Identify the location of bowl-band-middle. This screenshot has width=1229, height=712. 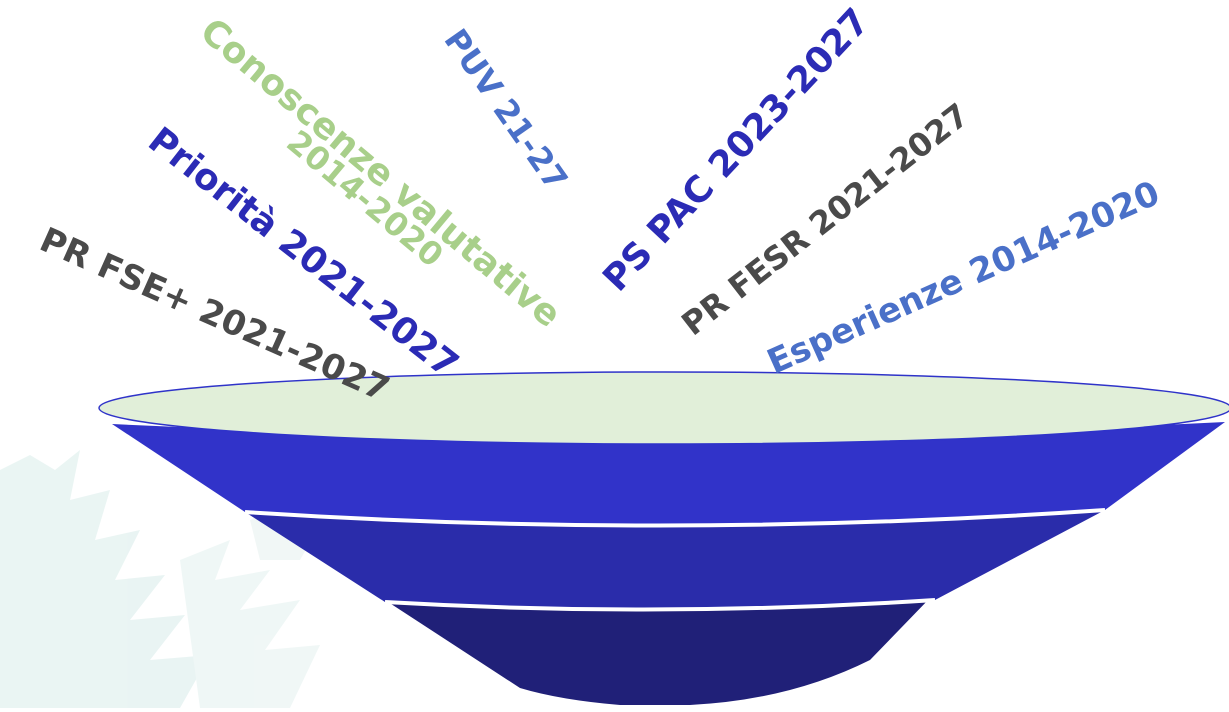
(675, 560).